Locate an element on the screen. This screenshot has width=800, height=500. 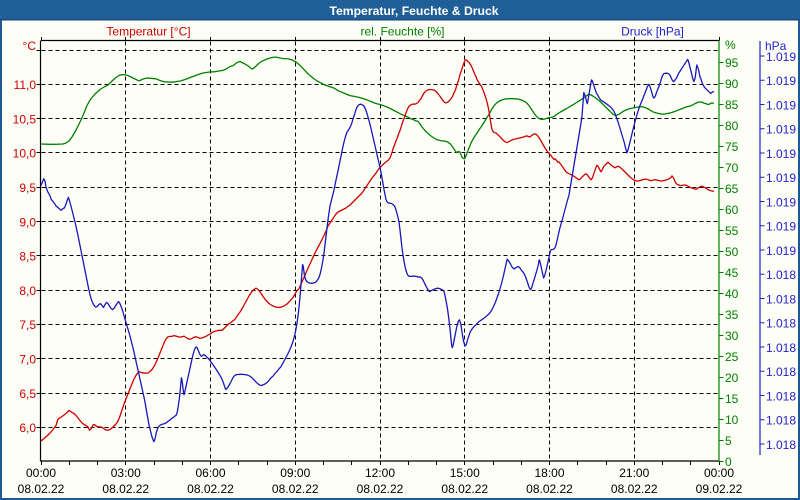
svg-text: 65 is located at coordinates (732, 189).